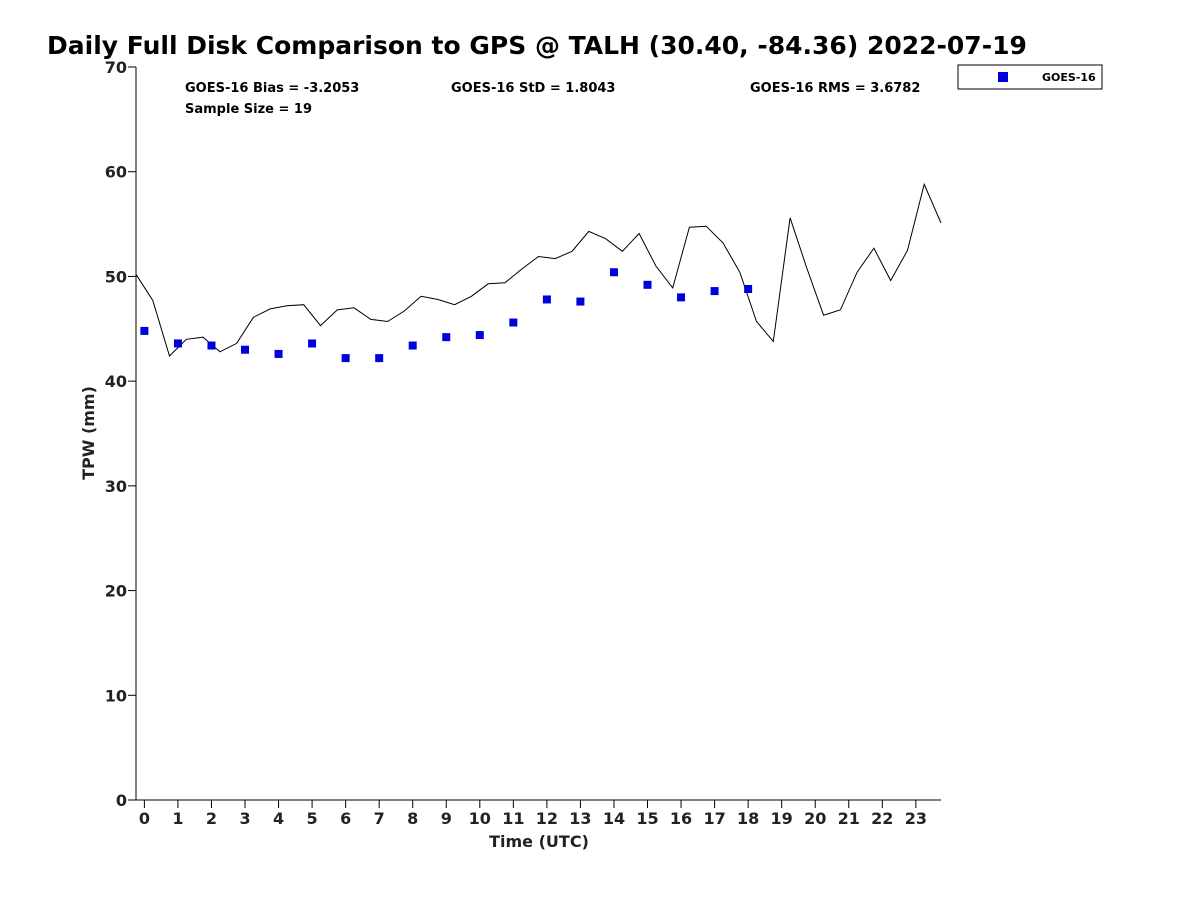  I want to click on legend: GOES-16, so click(1030, 77).